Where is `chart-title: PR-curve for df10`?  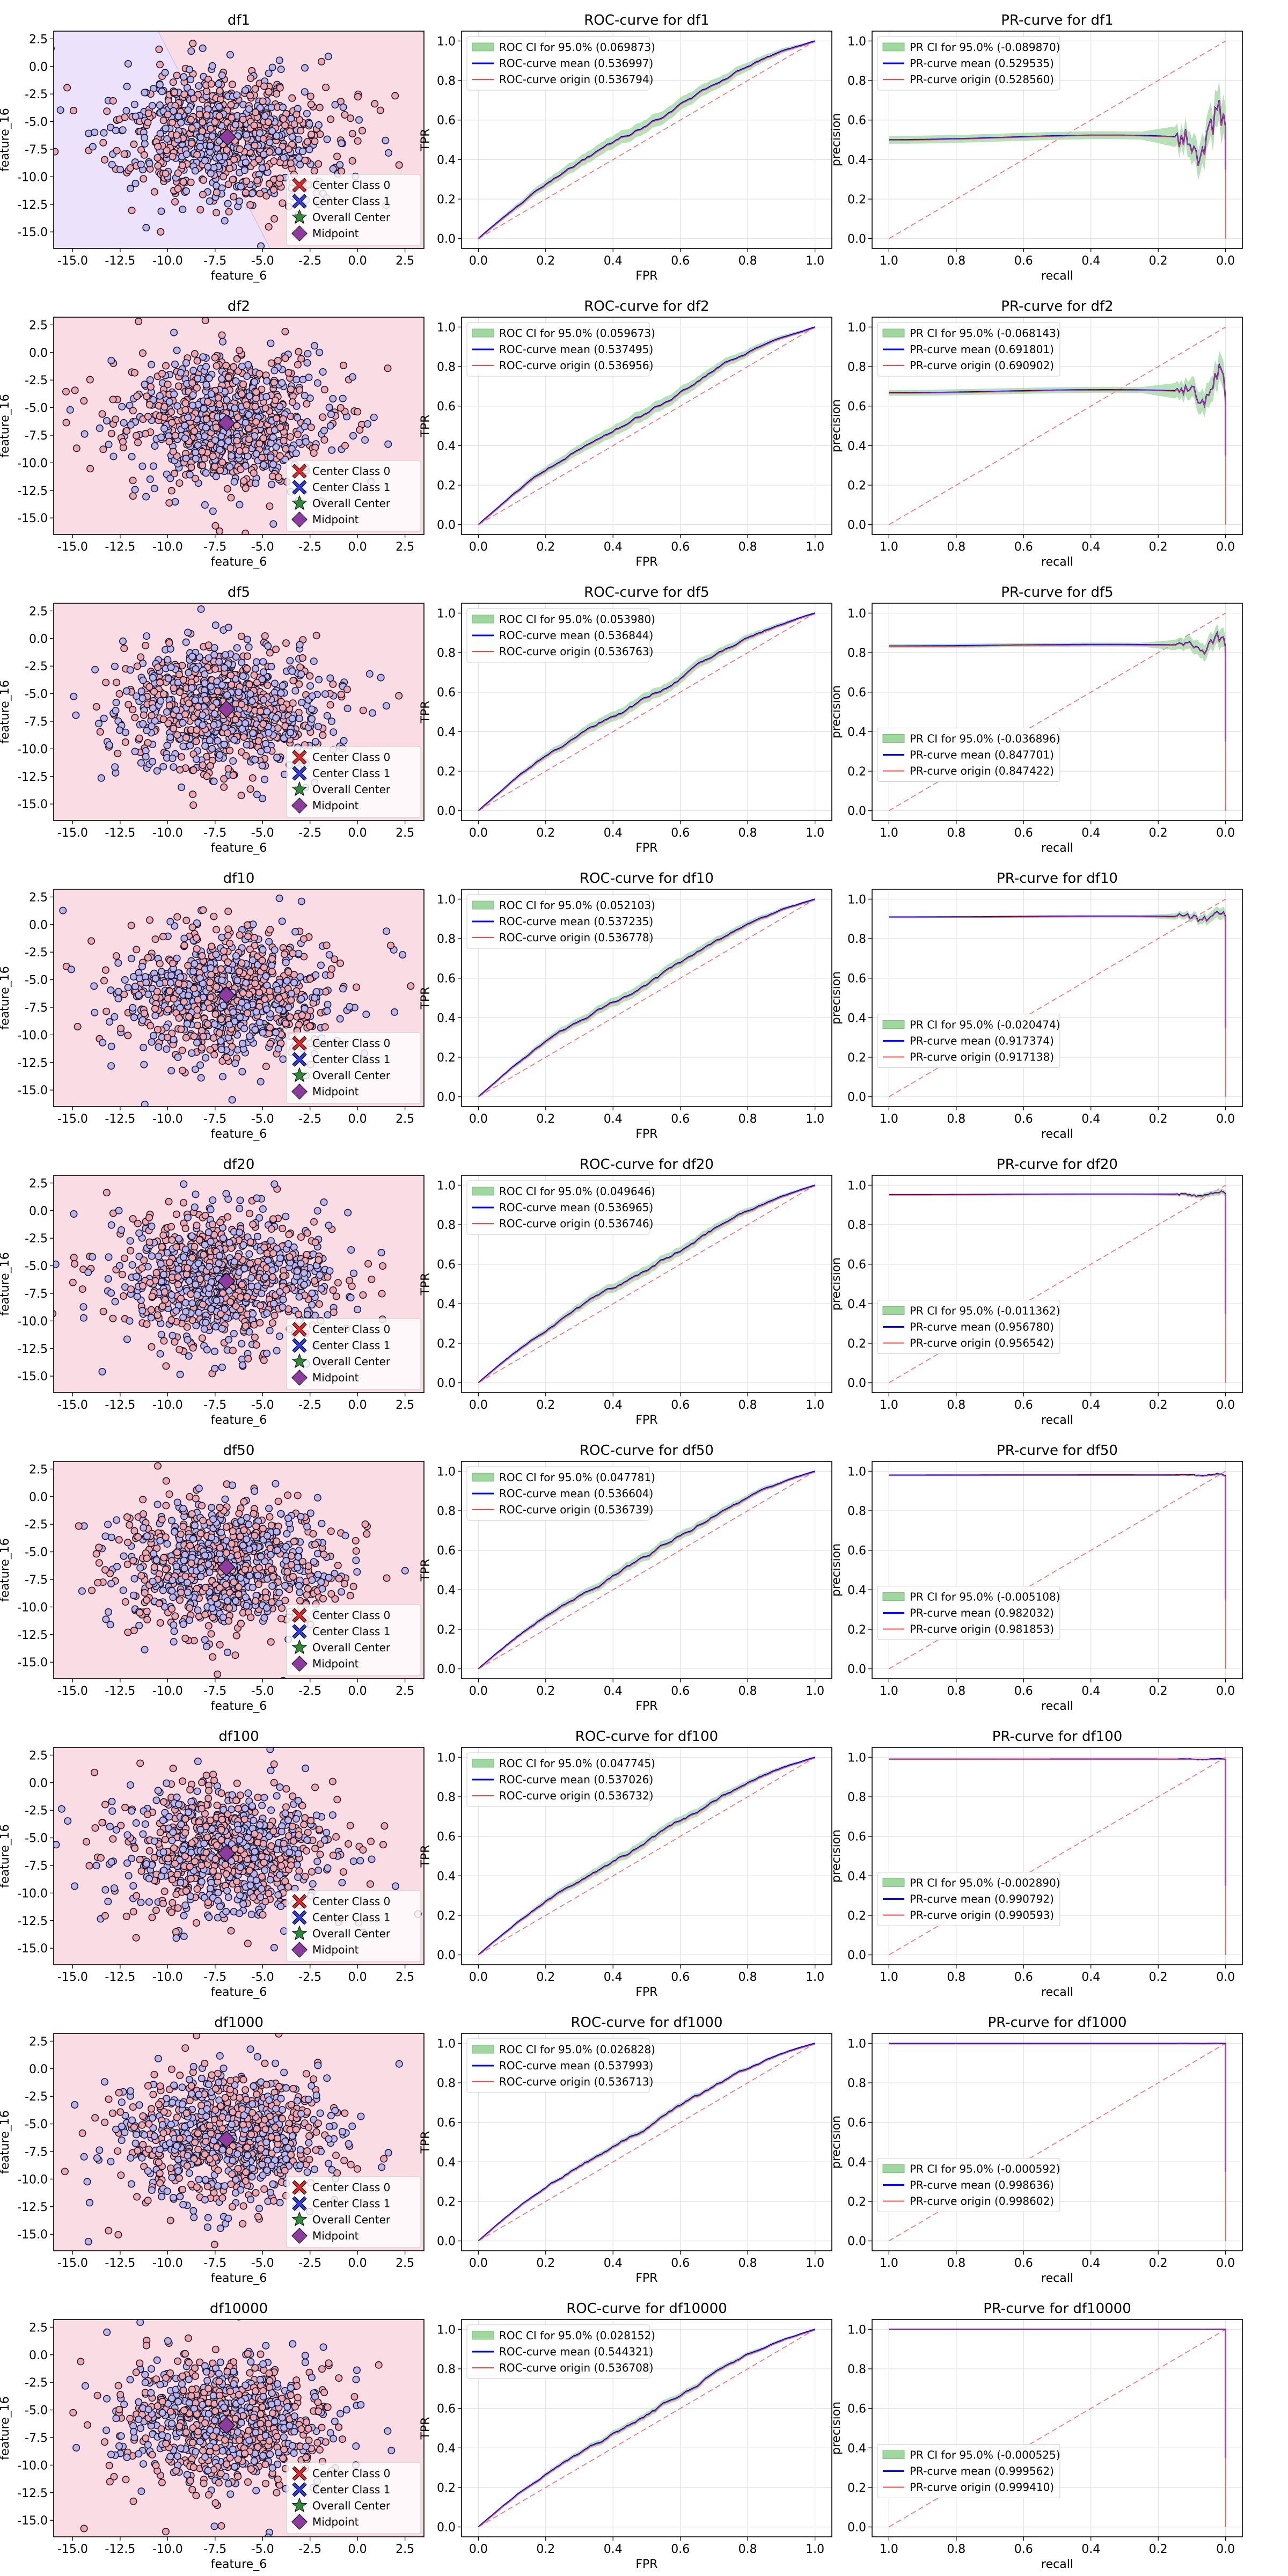
chart-title: PR-curve for df10 is located at coordinates (1057, 878).